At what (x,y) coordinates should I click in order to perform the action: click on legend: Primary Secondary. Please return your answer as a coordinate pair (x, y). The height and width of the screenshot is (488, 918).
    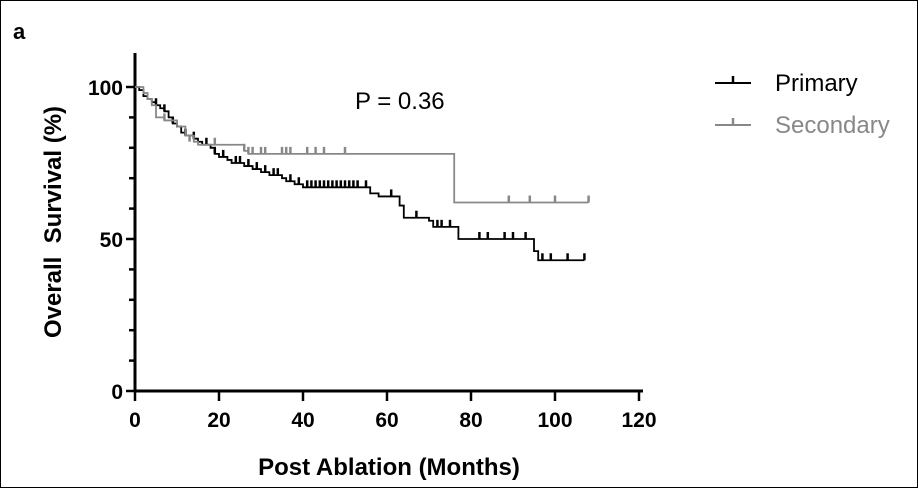
    Looking at the image, I should click on (802, 104).